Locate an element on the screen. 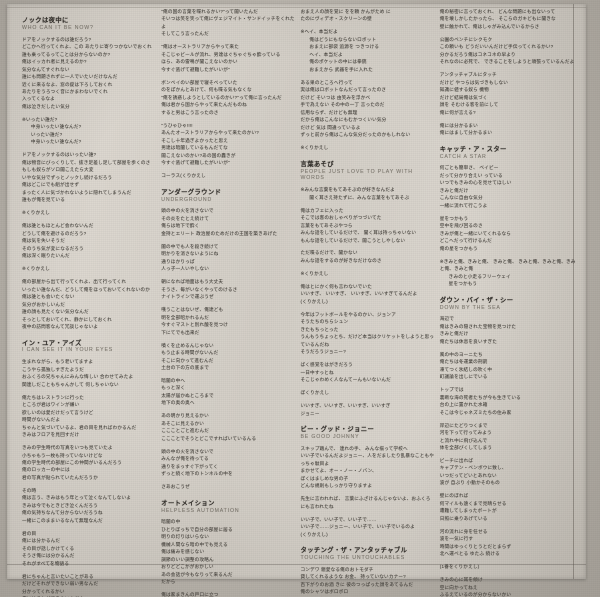 This screenshot has width=600, height=597. lyric-line: ぼくりかえし is located at coordinates (315, 393).